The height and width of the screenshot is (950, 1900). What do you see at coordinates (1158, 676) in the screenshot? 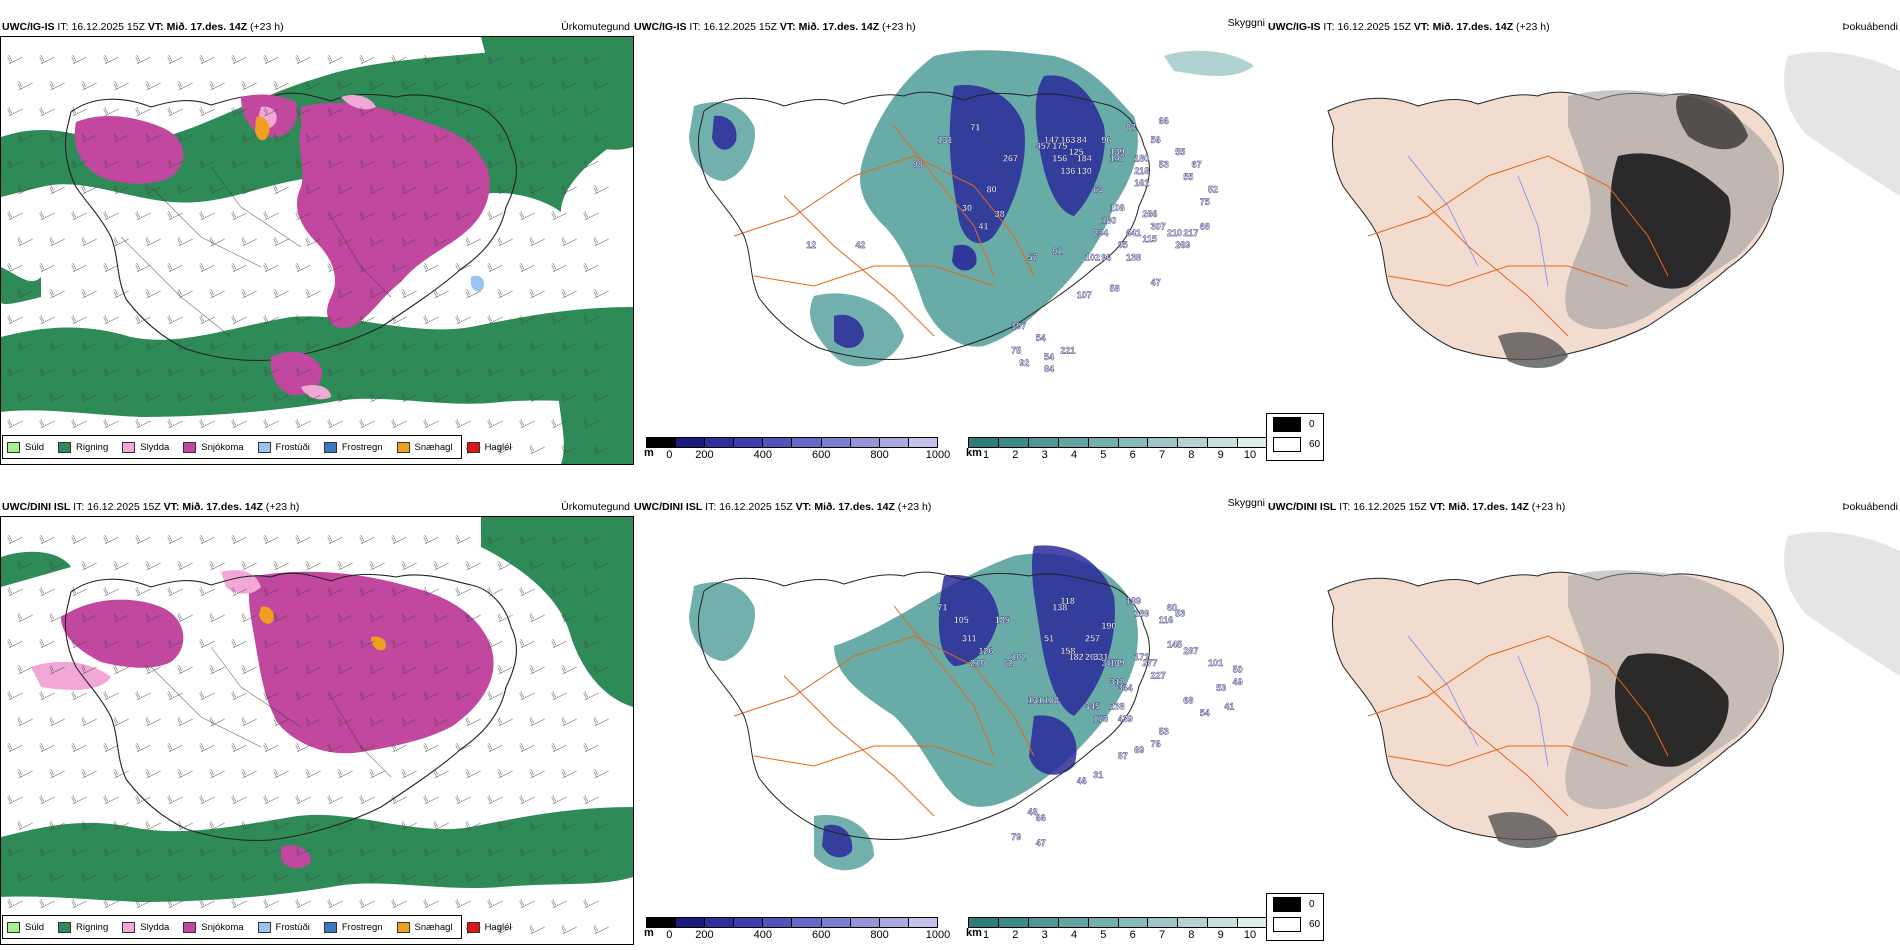
I see `visibility-label: 227` at bounding box center [1158, 676].